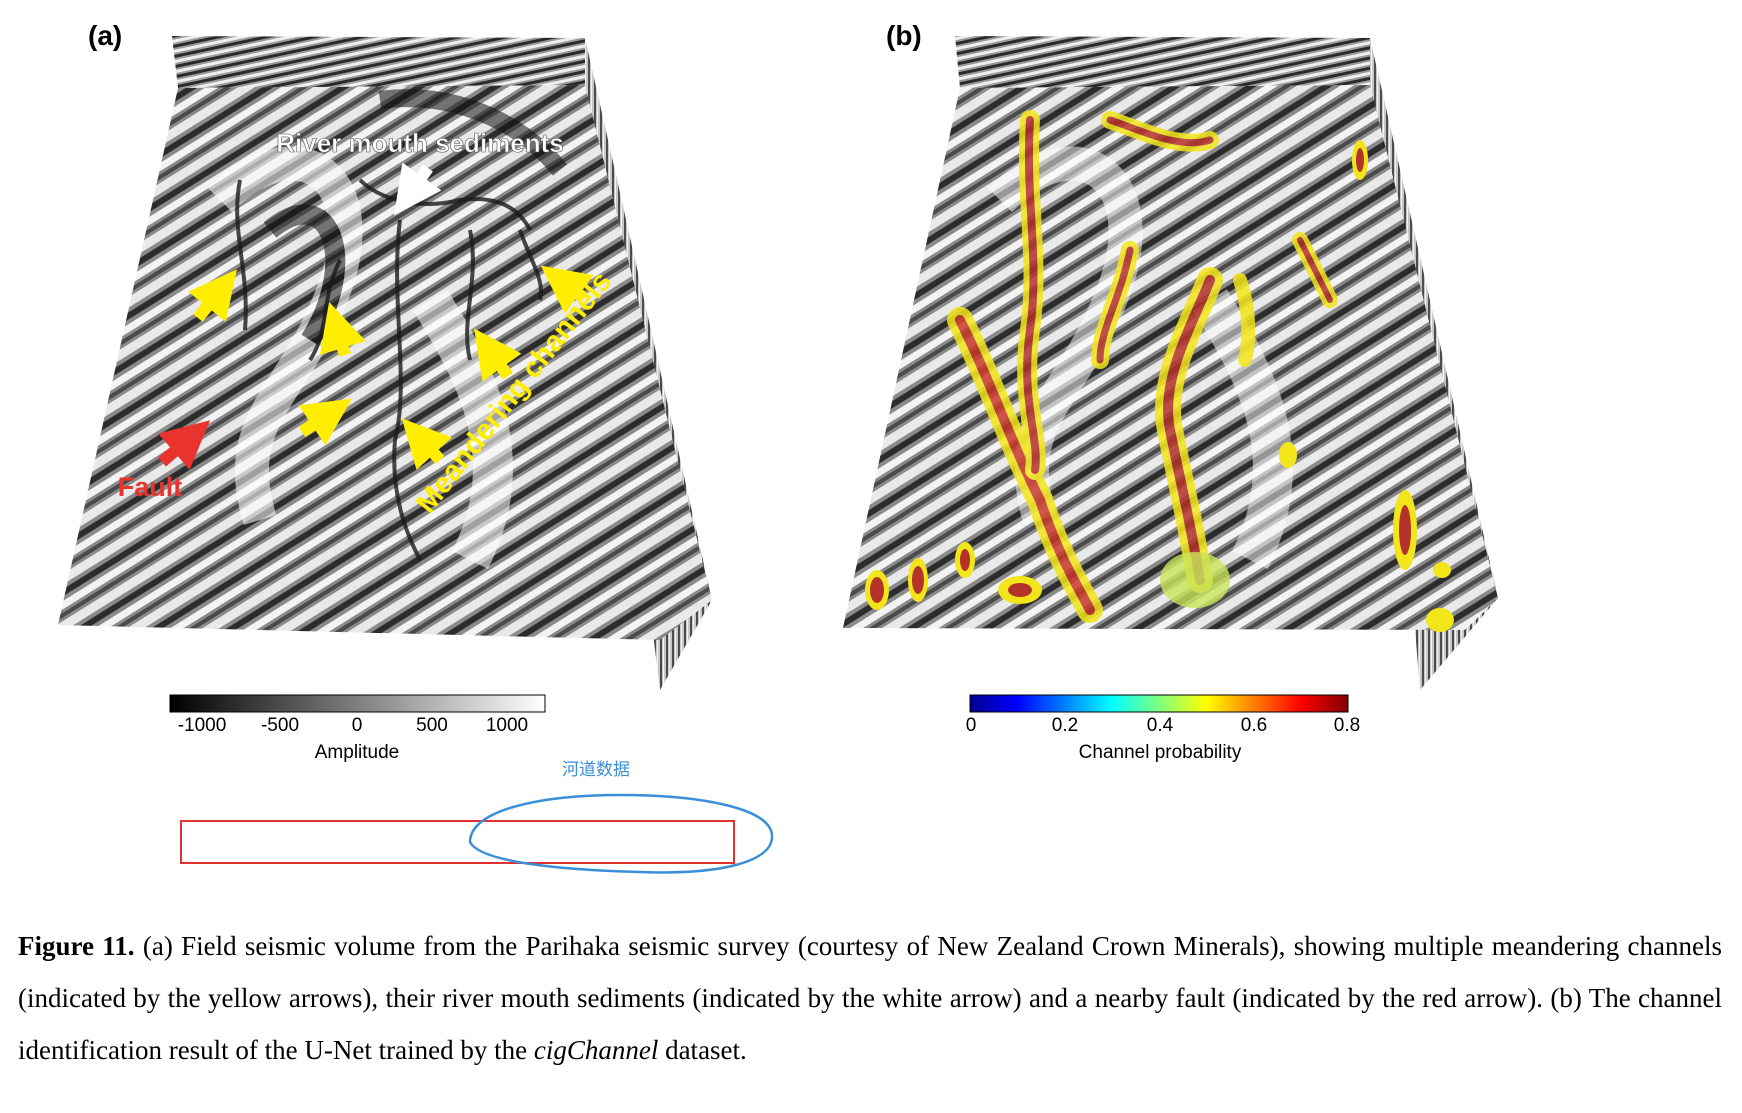  I want to click on fault-arrow, so click(184, 445).